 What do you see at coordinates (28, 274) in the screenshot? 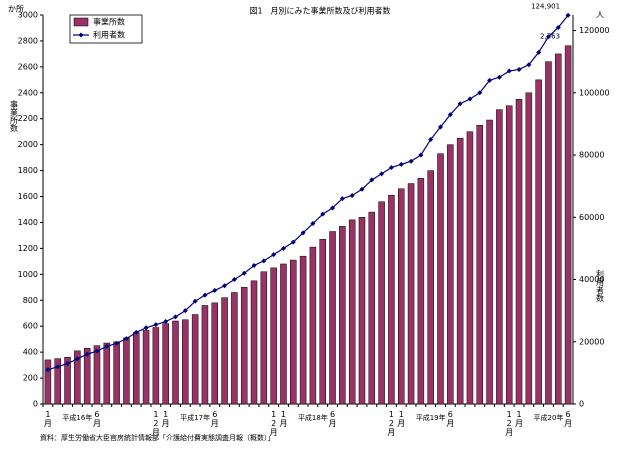
I see `y-tick-label: 1000` at bounding box center [28, 274].